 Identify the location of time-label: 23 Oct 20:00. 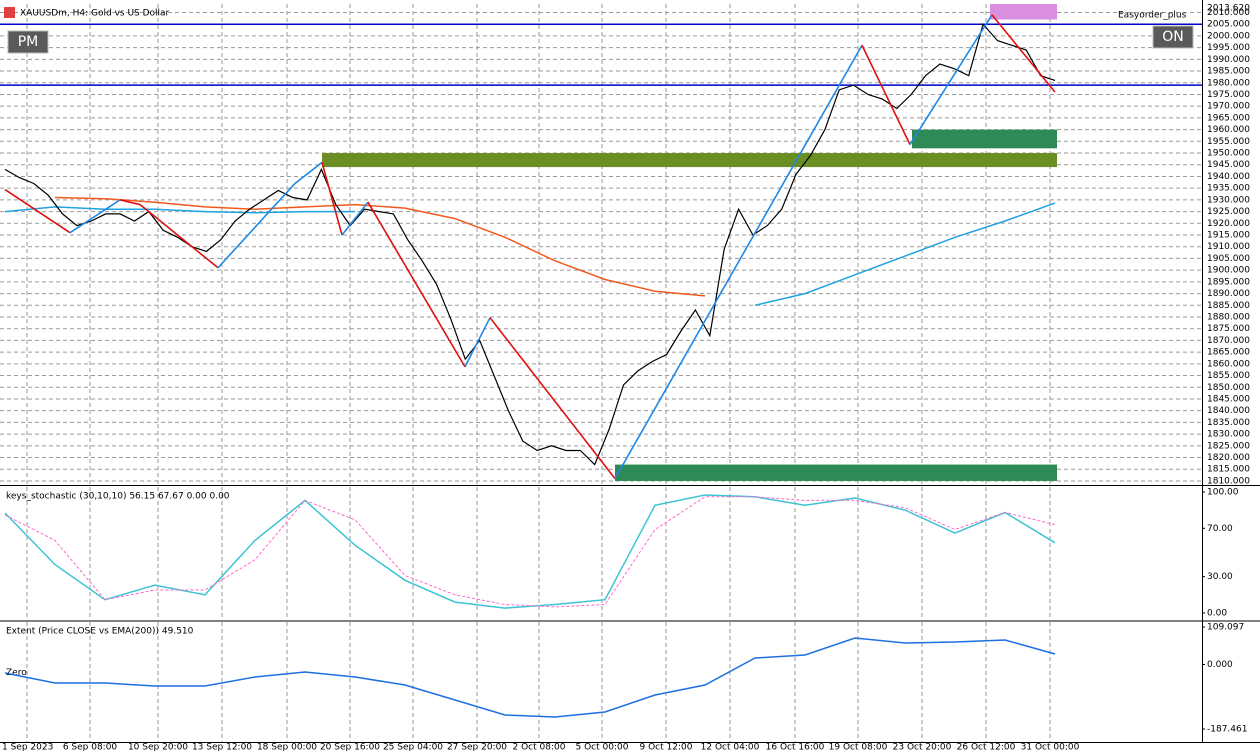
(922, 747).